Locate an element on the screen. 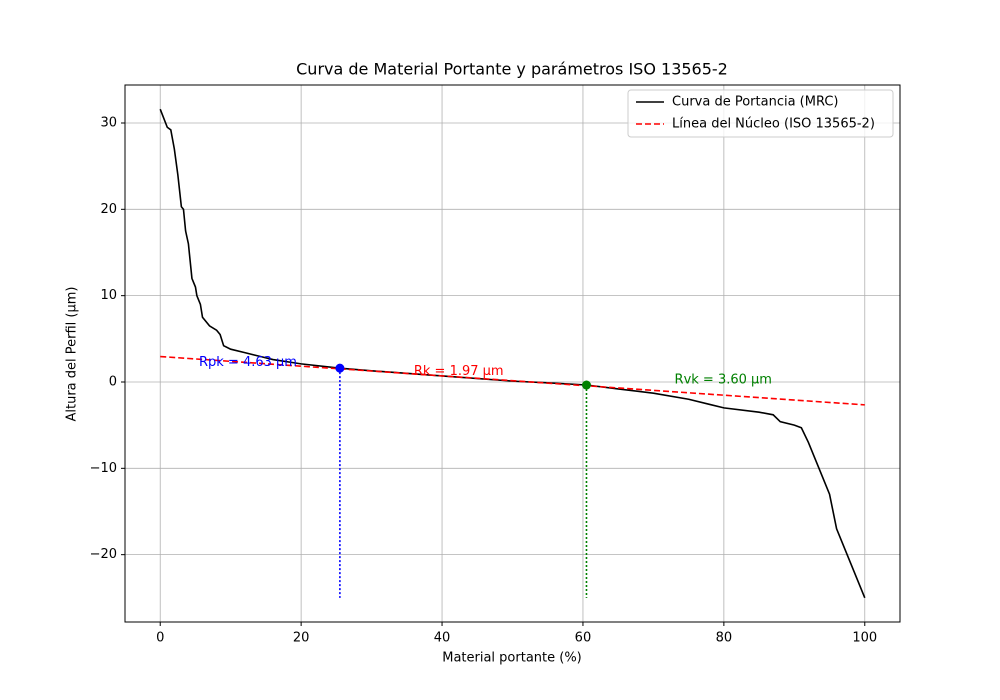 This screenshot has height=700, width=1000. x-tick-label: 100 is located at coordinates (864, 638).